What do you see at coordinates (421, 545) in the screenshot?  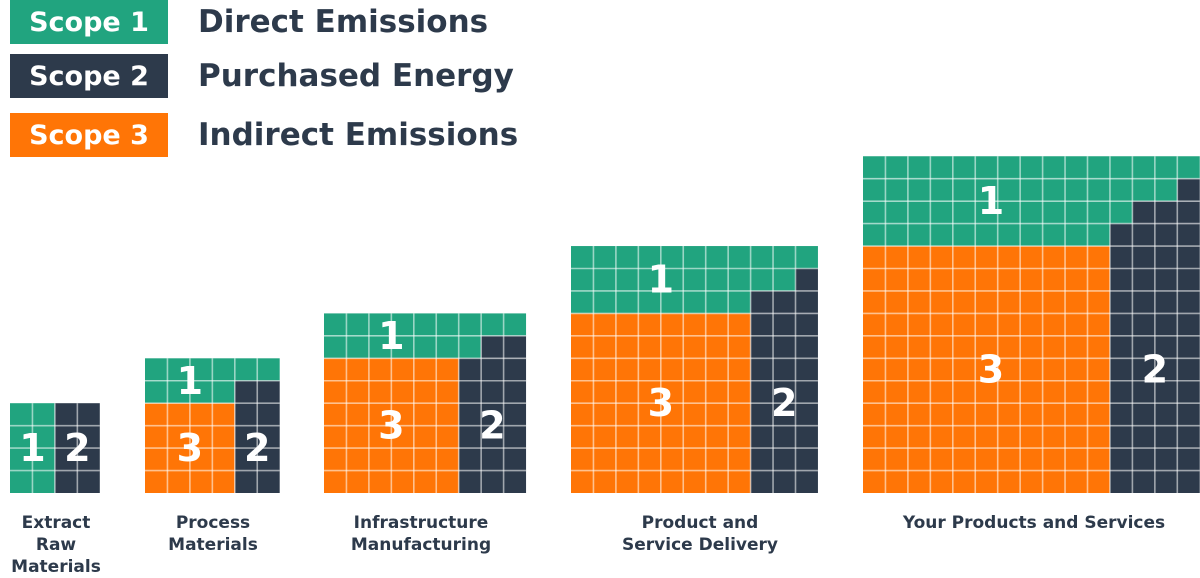 I see `caption-line: Manufacturing` at bounding box center [421, 545].